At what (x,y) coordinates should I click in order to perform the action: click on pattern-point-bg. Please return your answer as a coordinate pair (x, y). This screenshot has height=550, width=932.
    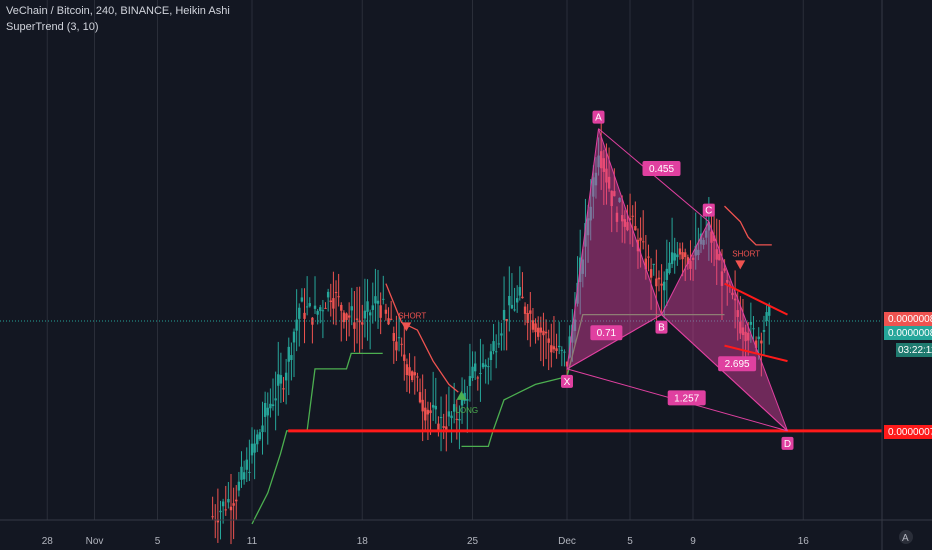
    Looking at the image, I should click on (598, 117).